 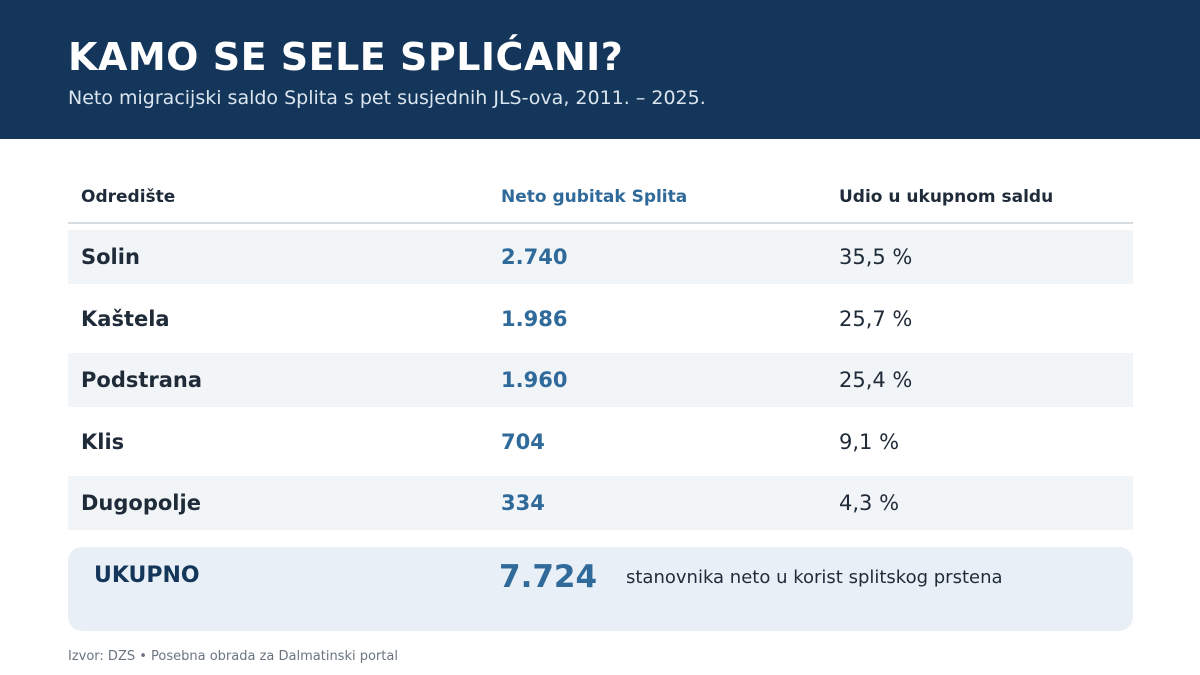 What do you see at coordinates (110, 257) in the screenshot?
I see `destination-cell: Solin` at bounding box center [110, 257].